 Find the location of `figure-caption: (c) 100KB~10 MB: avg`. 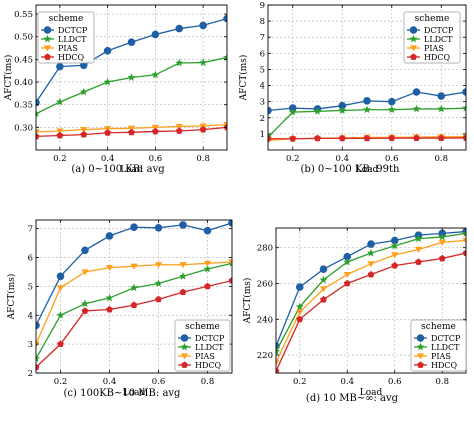

figure-caption: (c) 100KB~10 MB: avg is located at coordinates (123, 393).